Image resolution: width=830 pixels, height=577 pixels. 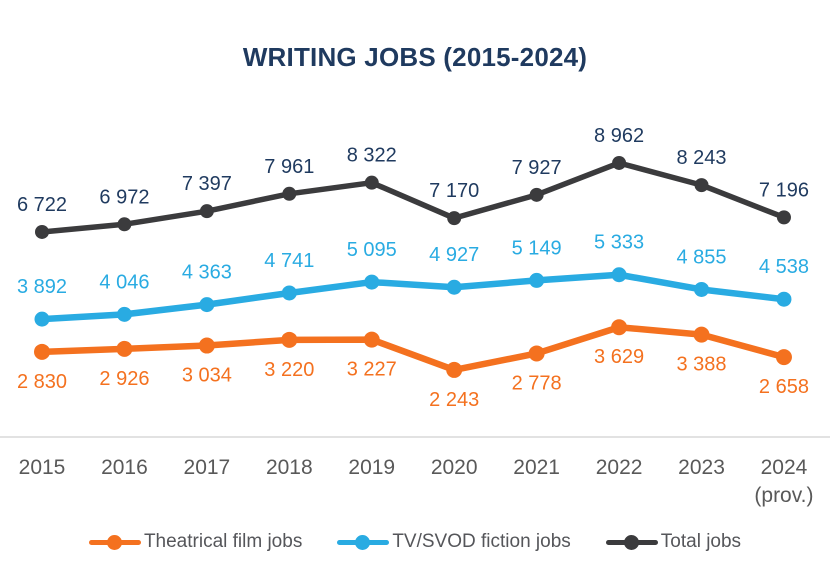 I want to click on data-label-theatrical-film-jobs: 3 629, so click(x=619, y=357).